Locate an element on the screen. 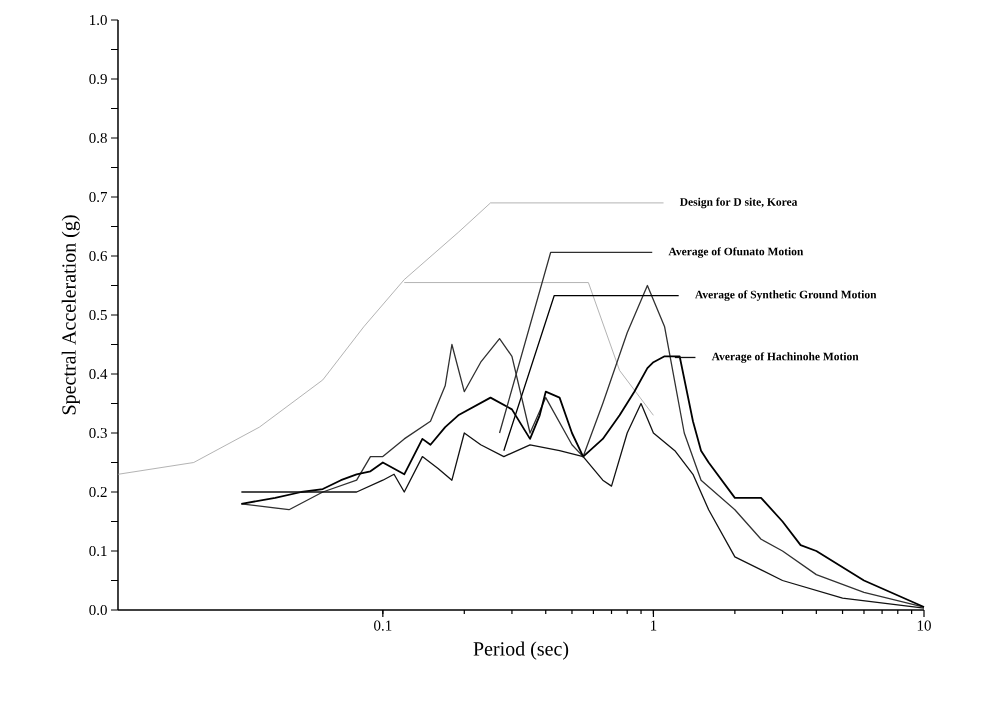 The width and height of the screenshot is (1003, 704). annotation: Average of Synthetic Ground Motion is located at coordinates (786, 295).